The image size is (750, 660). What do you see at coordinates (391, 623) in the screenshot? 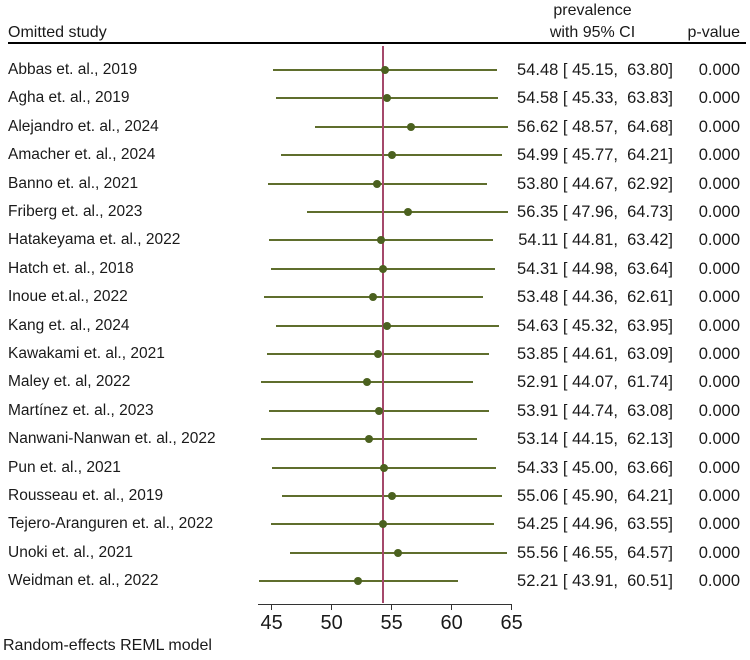
I see `x-axis-tick-label: 55` at bounding box center [391, 623].